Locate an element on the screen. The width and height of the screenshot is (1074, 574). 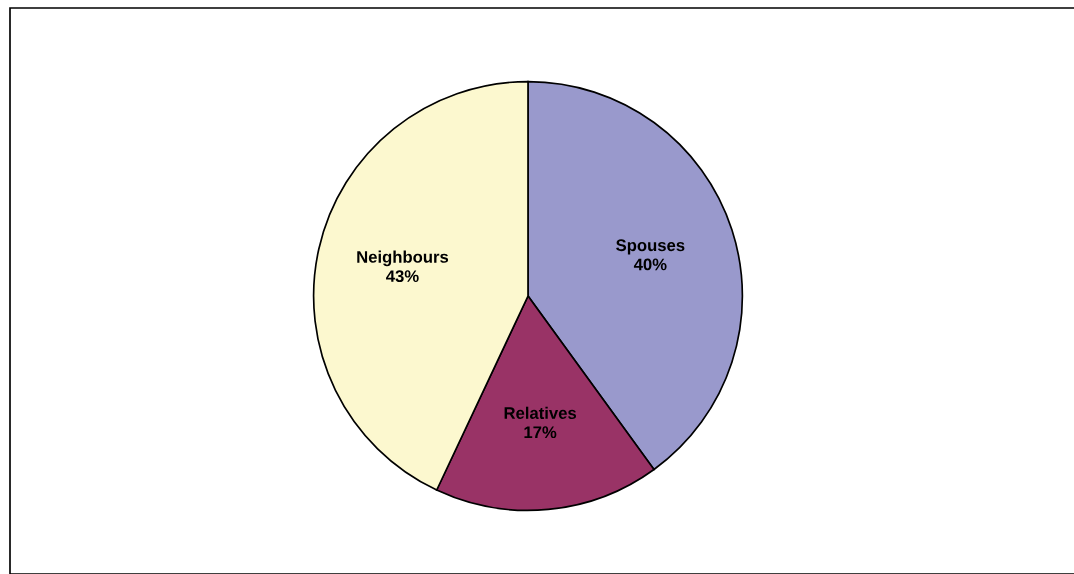
slice-label: Neighbours is located at coordinates (403, 258).